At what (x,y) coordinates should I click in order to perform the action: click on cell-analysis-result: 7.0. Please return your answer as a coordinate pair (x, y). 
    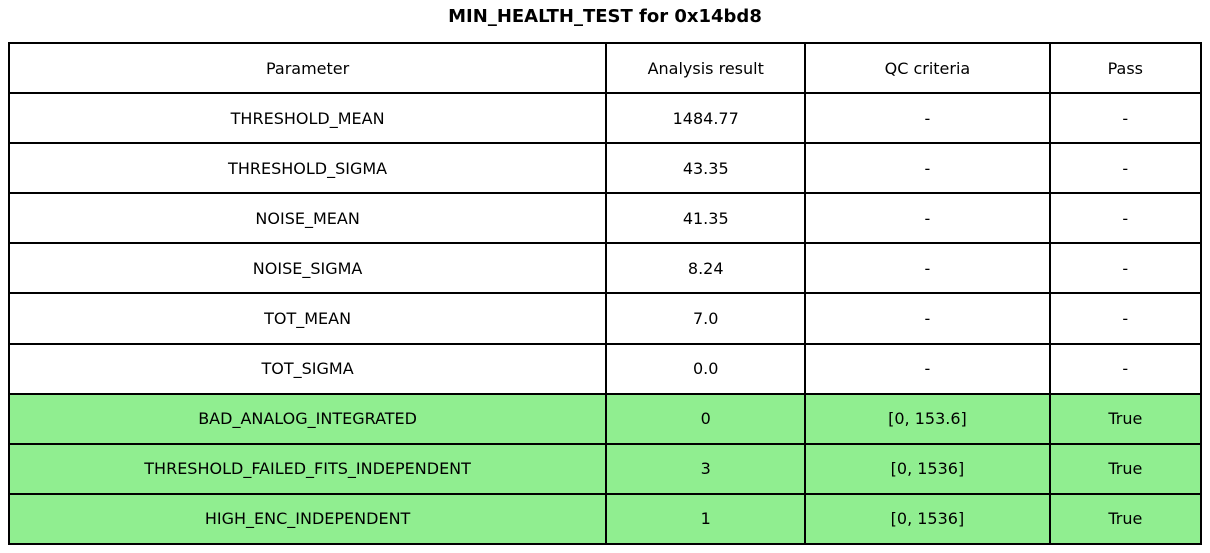
    Looking at the image, I should click on (706, 318).